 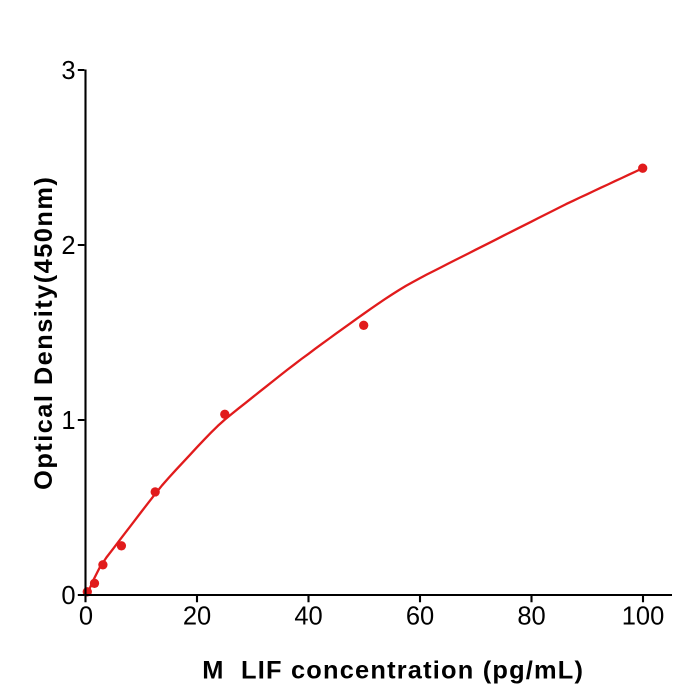 I want to click on svg-text: 60, so click(x=420, y=617).